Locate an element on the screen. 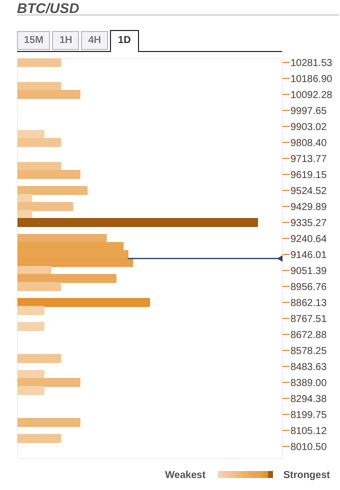 This screenshot has width=340, height=490. y-tick-label: 9335.27 is located at coordinates (309, 223).